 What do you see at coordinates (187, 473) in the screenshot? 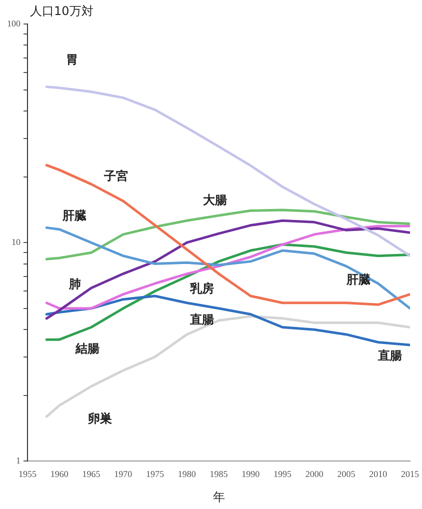
I see `x-tick-label: 1980` at bounding box center [187, 473].